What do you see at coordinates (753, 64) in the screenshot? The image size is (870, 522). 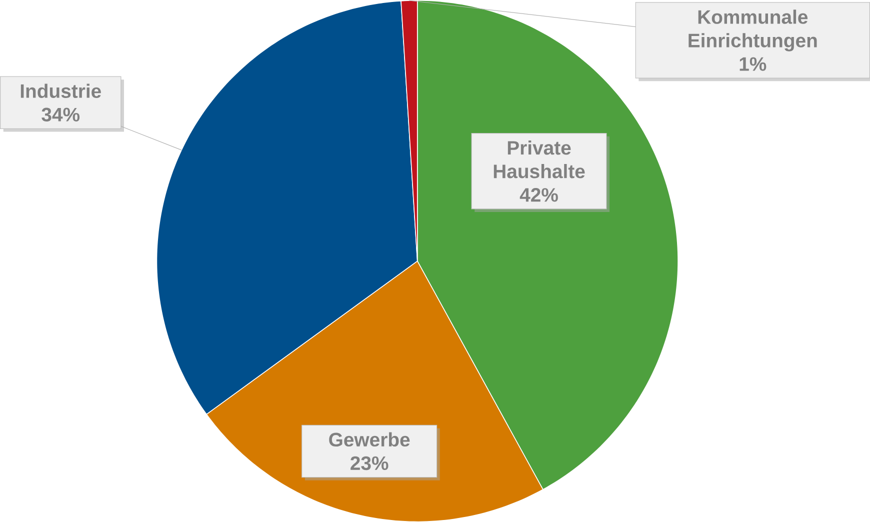 I see `data-label: 1%` at bounding box center [753, 64].